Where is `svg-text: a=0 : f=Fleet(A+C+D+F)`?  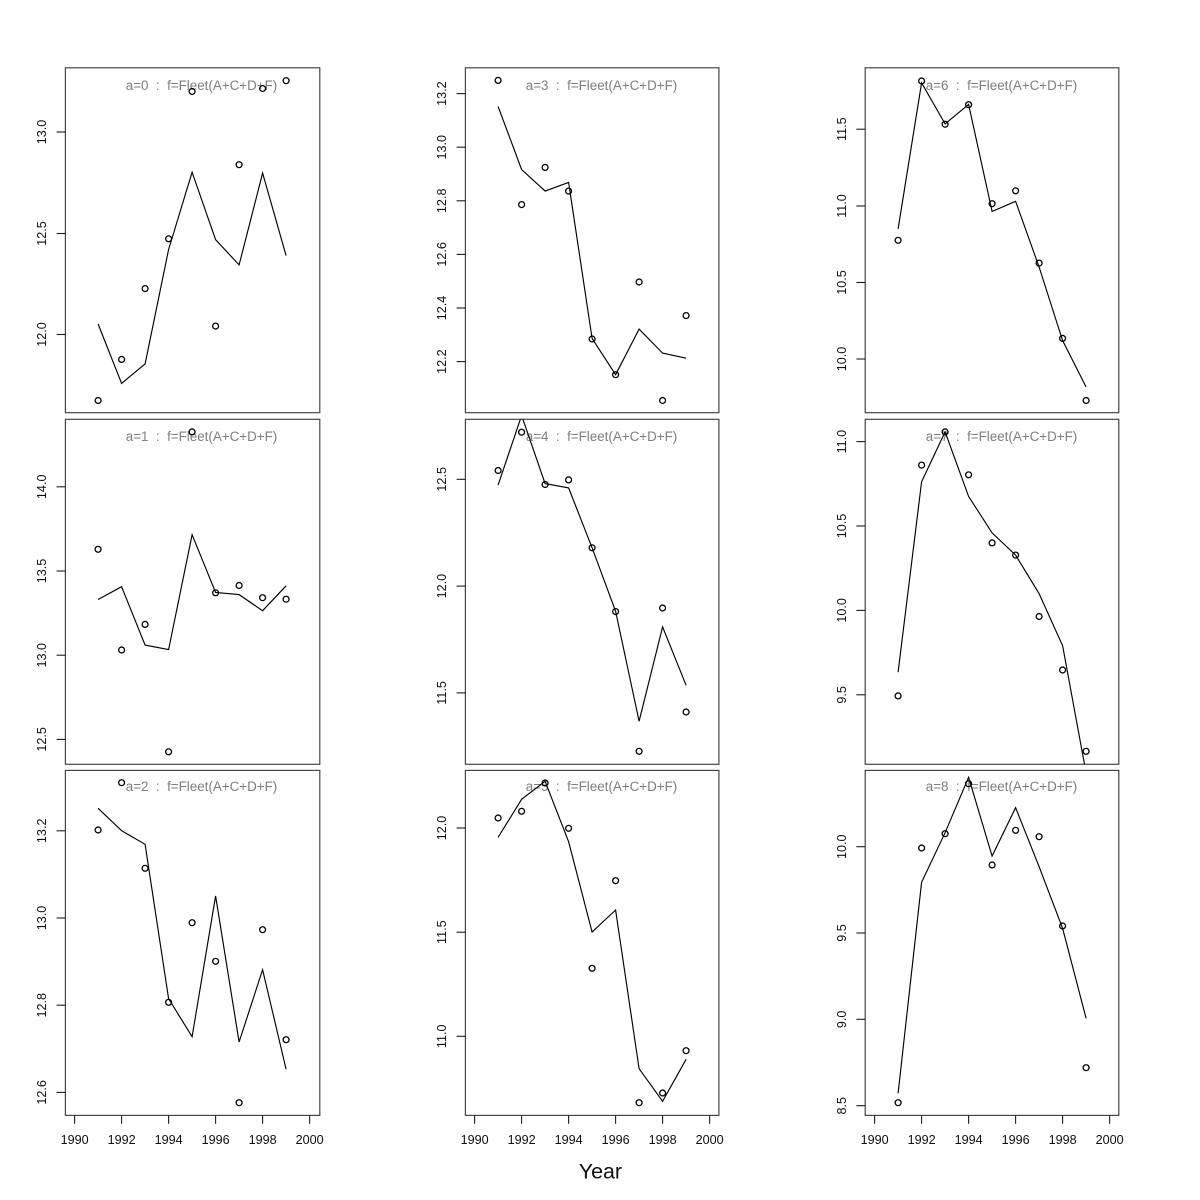
svg-text: a=0 : f=Fleet(A+C+D+F) is located at coordinates (201, 85).